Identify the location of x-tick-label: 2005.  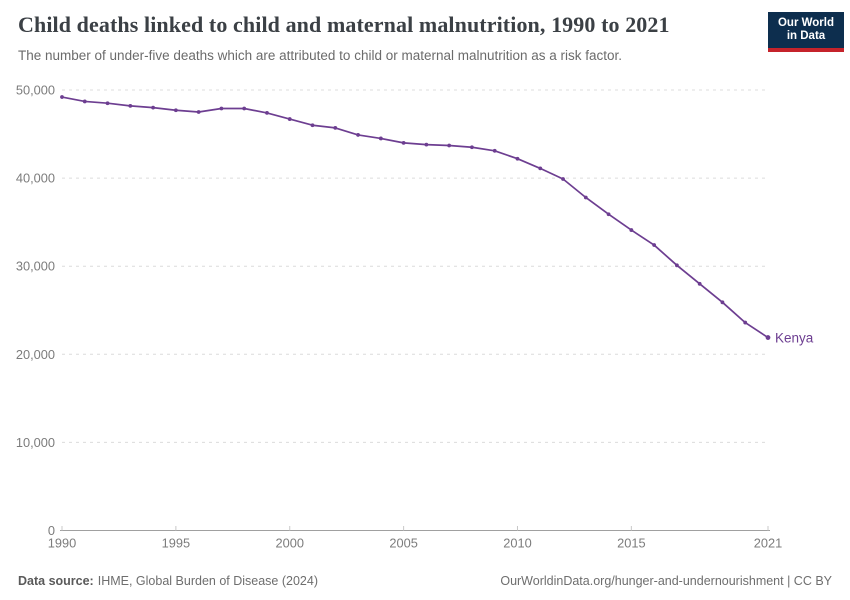
(403, 543).